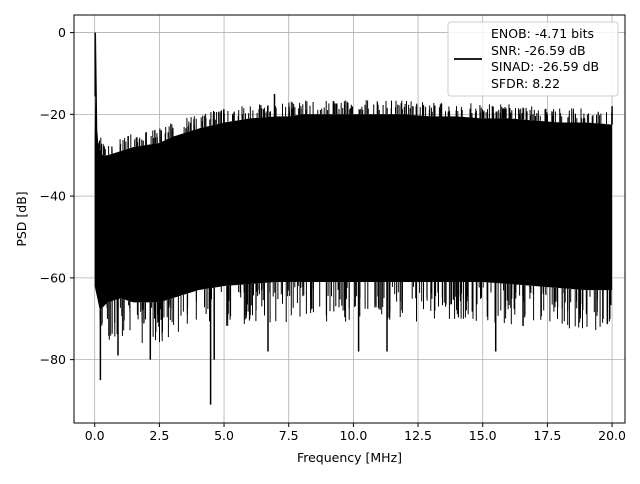 This screenshot has width=640, height=484. I want to click on y-tick-label: −60, so click(53, 277).